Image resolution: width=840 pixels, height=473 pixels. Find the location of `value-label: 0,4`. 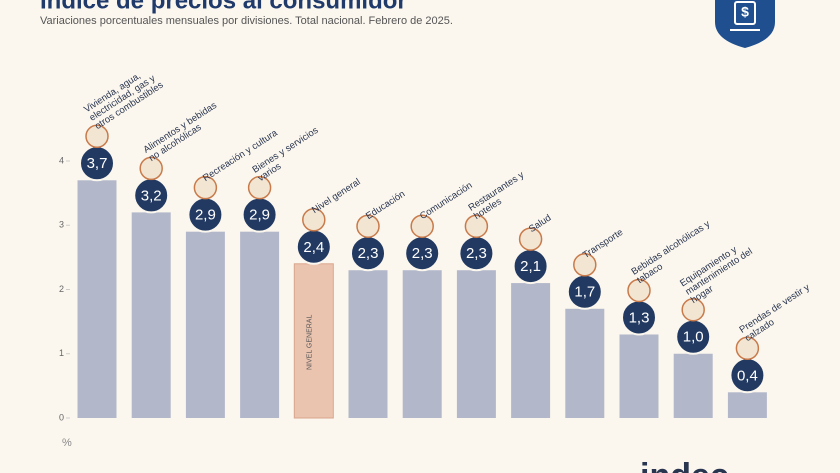

value-label: 0,4 is located at coordinates (747, 375).